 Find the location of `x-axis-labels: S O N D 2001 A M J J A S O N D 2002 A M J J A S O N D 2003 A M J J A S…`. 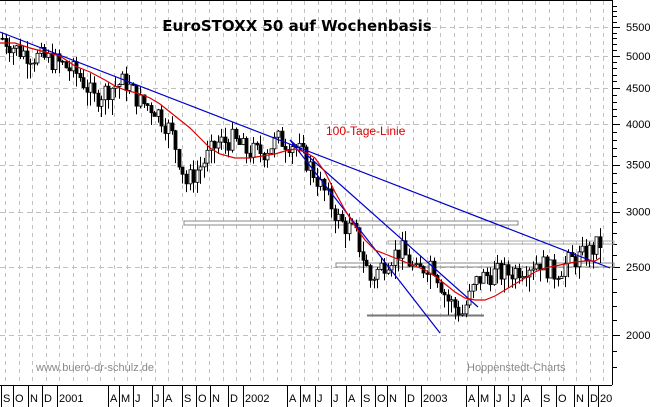

x-axis-labels: S O N D 2001 A M J J A S O N D 2002 A M J J A S O N D 2003 A M J J A S… is located at coordinates (306, 396).